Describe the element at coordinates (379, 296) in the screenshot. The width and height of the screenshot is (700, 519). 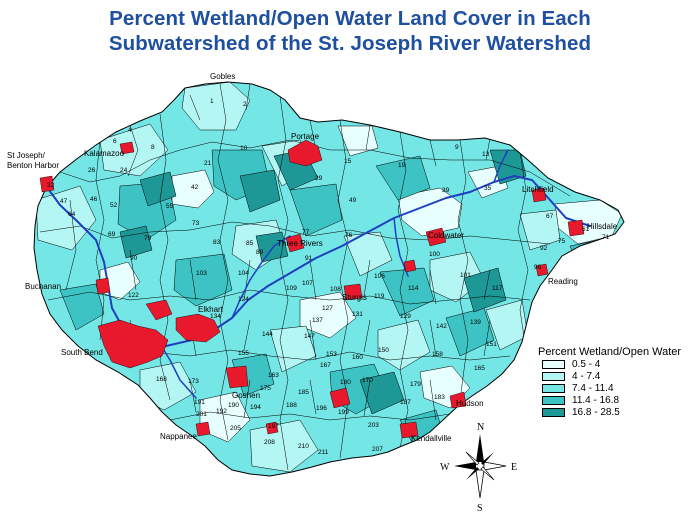
I see `subwatershed-number: 119` at that location.